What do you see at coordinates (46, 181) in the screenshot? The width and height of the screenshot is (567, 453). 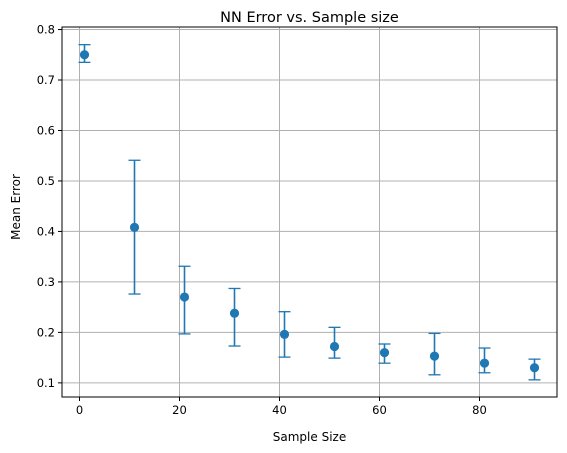 I see `y-tick-label: 0.5` at bounding box center [46, 181].